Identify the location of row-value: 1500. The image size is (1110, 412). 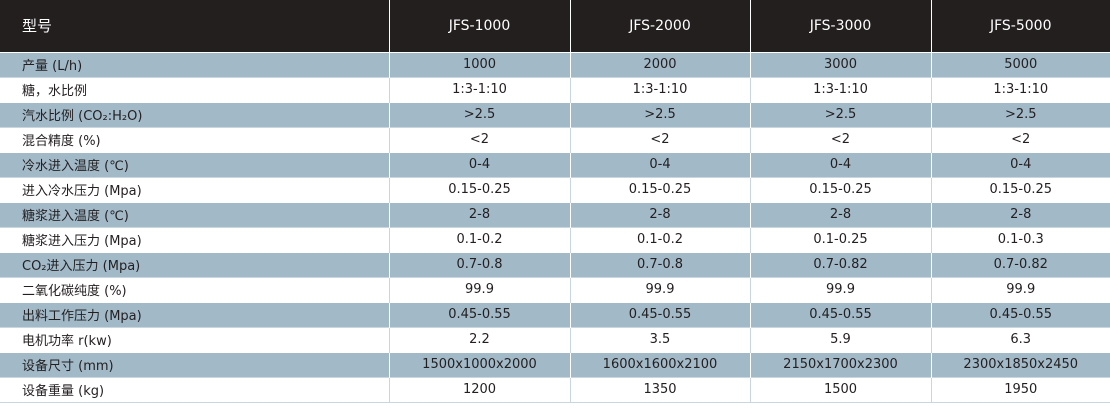
(841, 389).